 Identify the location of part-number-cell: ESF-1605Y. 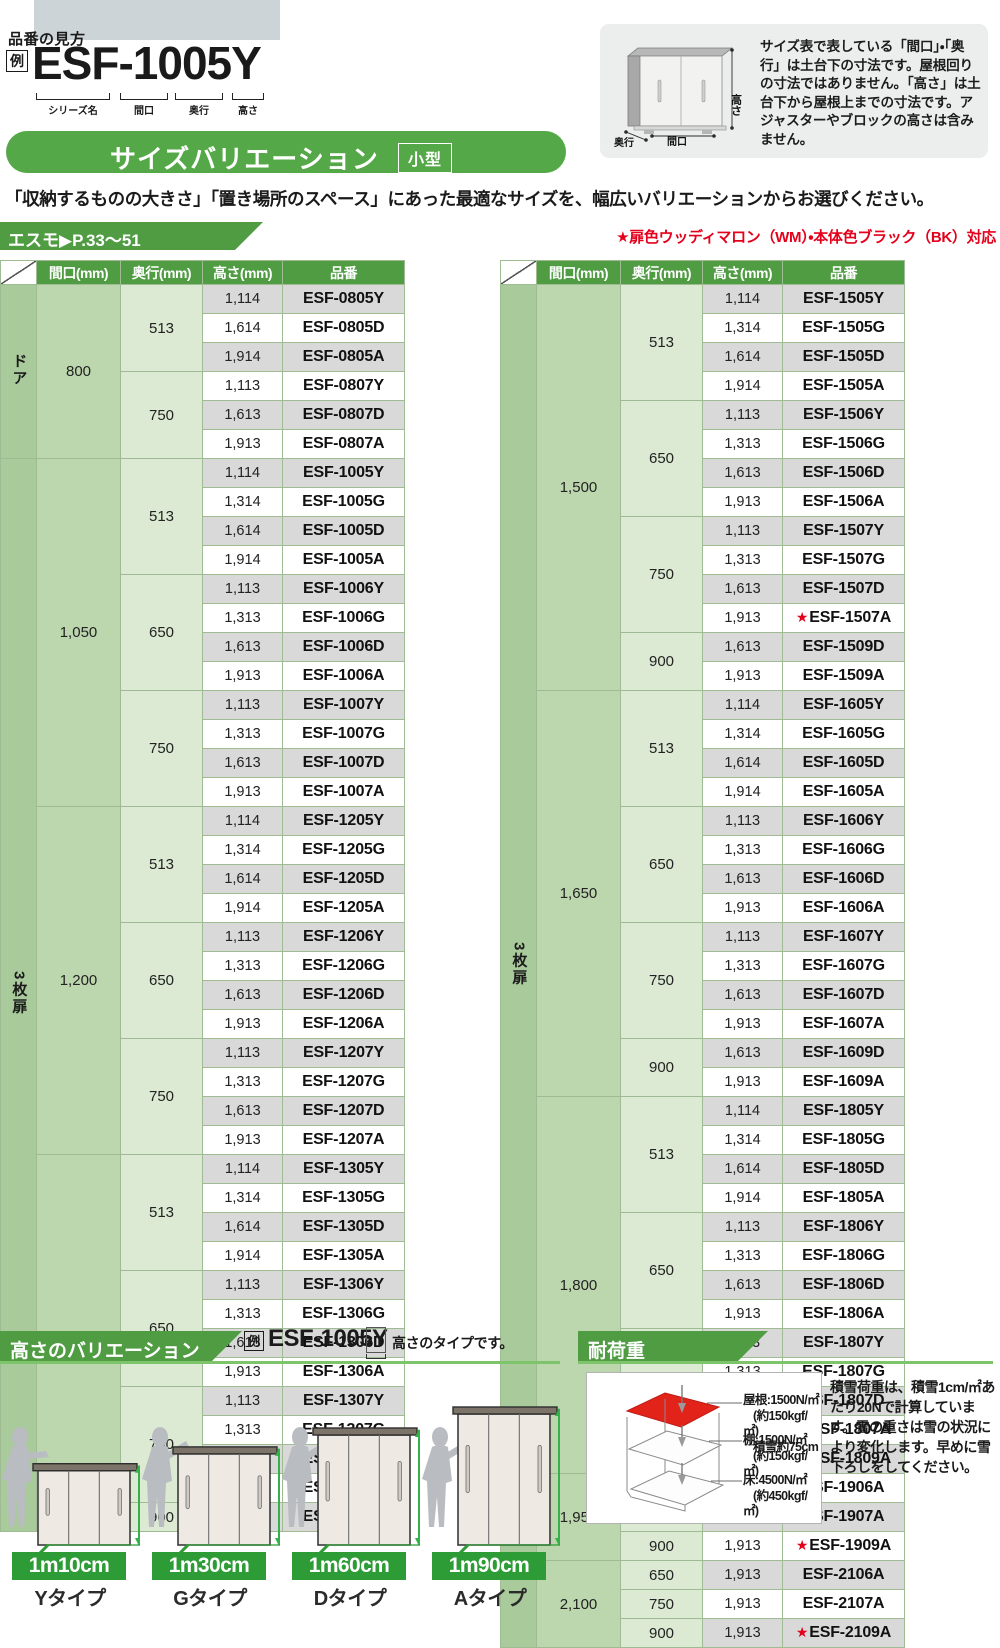
(843, 705).